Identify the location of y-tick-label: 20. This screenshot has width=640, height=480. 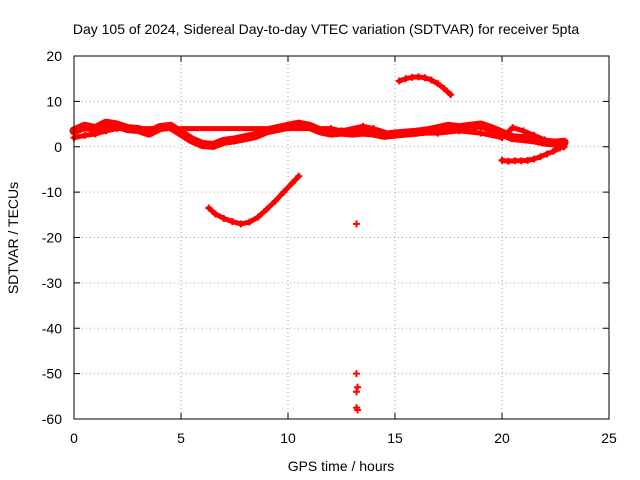
(54, 56).